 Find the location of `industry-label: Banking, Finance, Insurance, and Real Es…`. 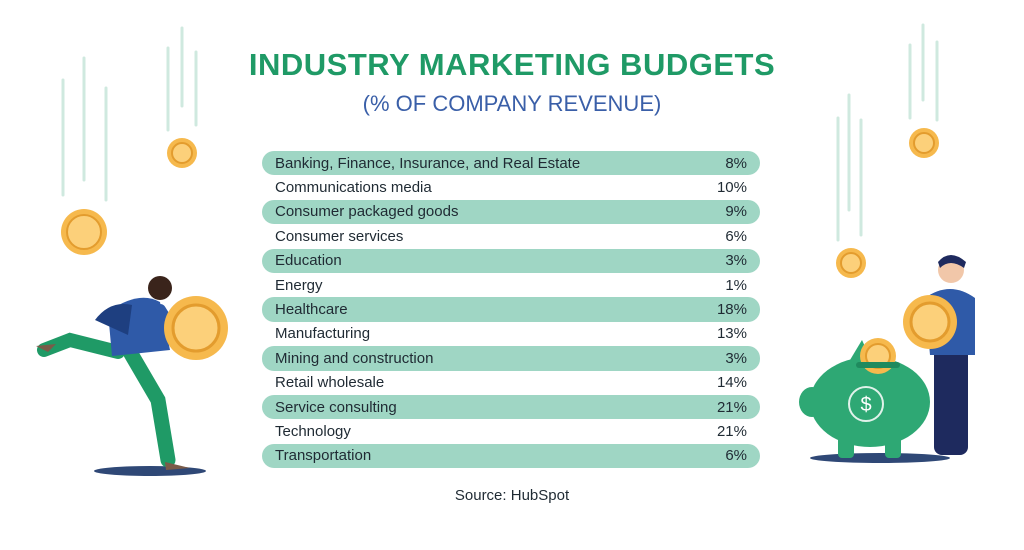

industry-label: Banking, Finance, Insurance, and Real Es… is located at coordinates (428, 163).